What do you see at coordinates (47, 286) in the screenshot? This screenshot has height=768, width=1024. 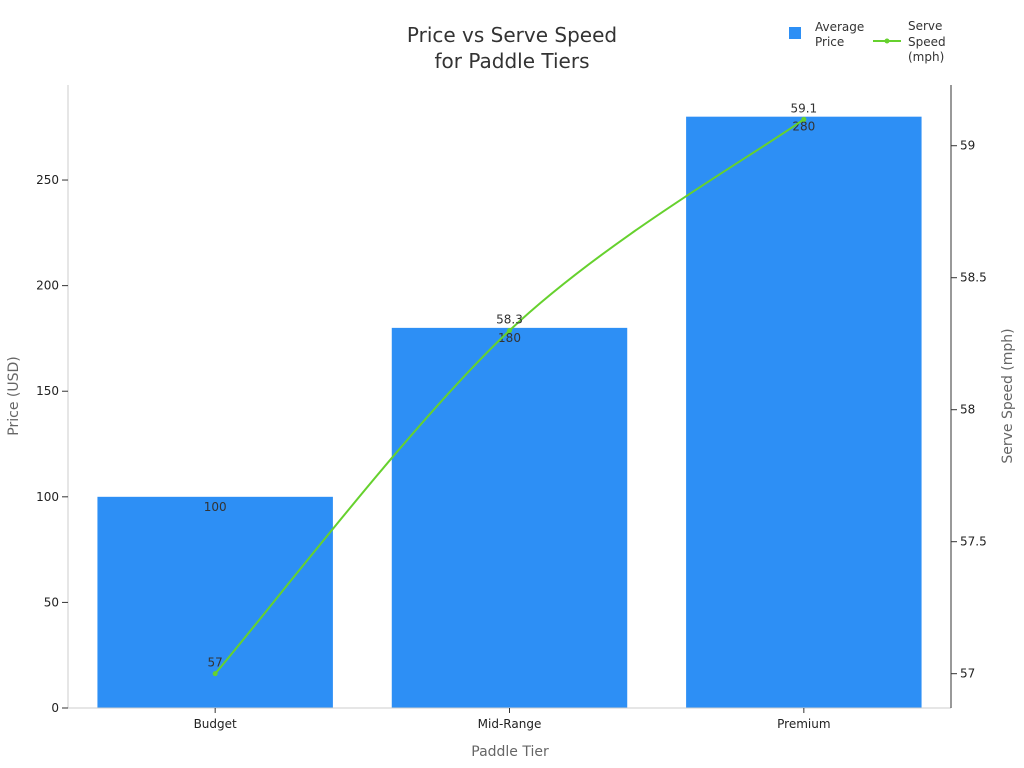 I see `left-y-tick-label: 200` at bounding box center [47, 286].